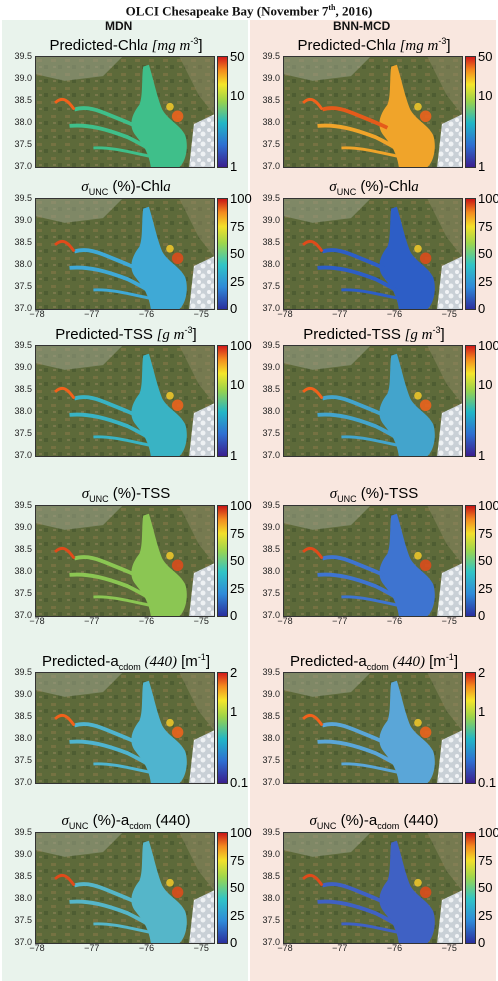  I want to click on panel-title: σUNC (%)-acdom (440), so click(126, 821).